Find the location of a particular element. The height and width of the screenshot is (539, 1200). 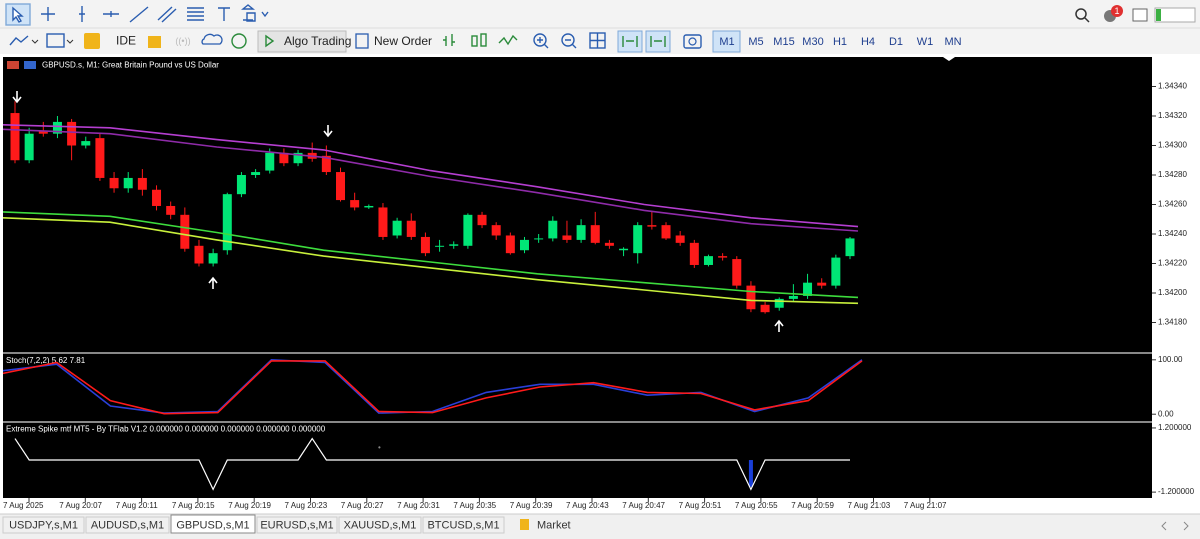

account-icon is located at coordinates (1140, 15).